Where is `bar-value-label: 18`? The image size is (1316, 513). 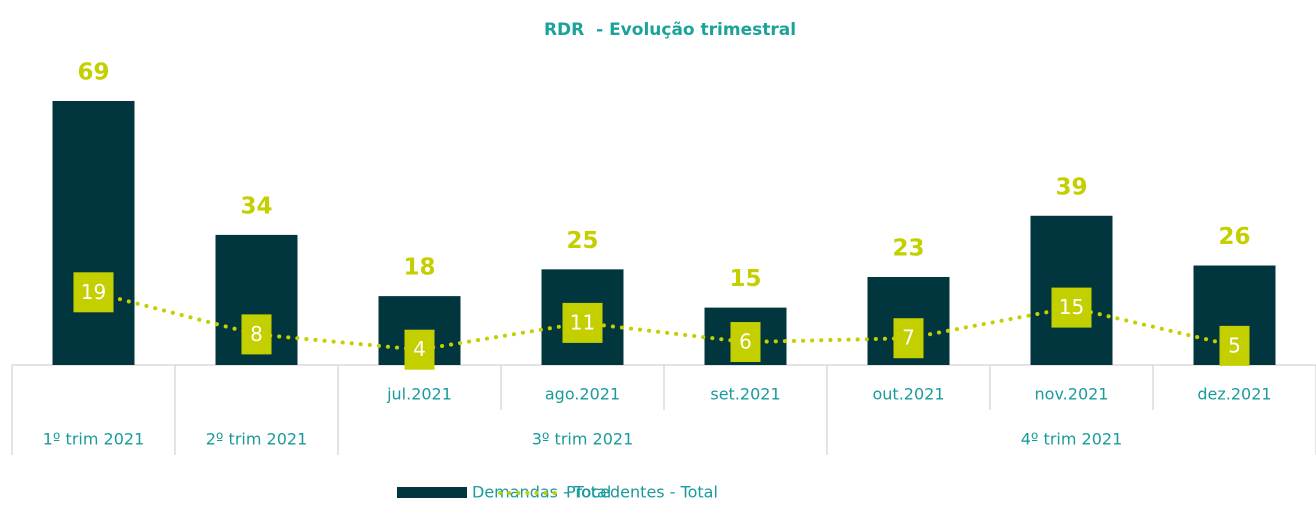 bar-value-label: 18 is located at coordinates (419, 268).